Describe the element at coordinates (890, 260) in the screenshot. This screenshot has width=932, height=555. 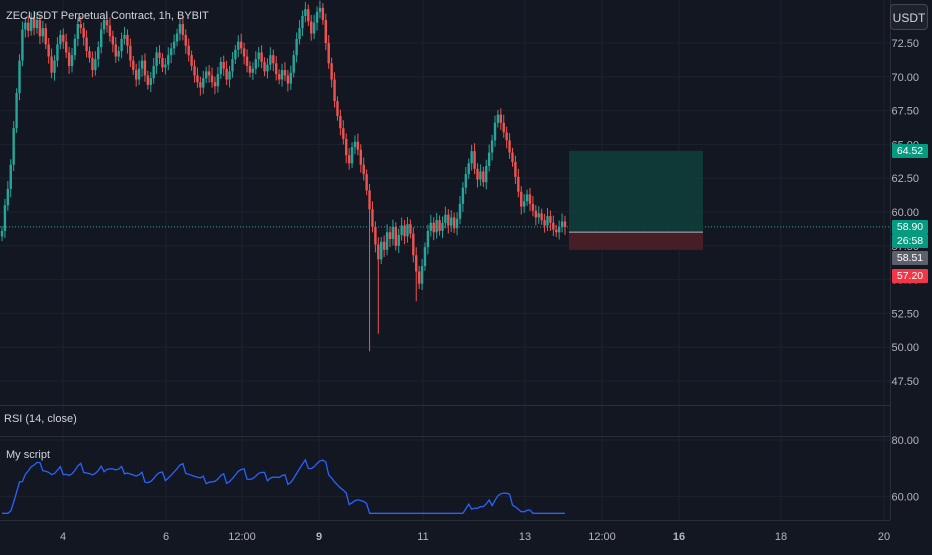
I see `price-axis-border` at that location.